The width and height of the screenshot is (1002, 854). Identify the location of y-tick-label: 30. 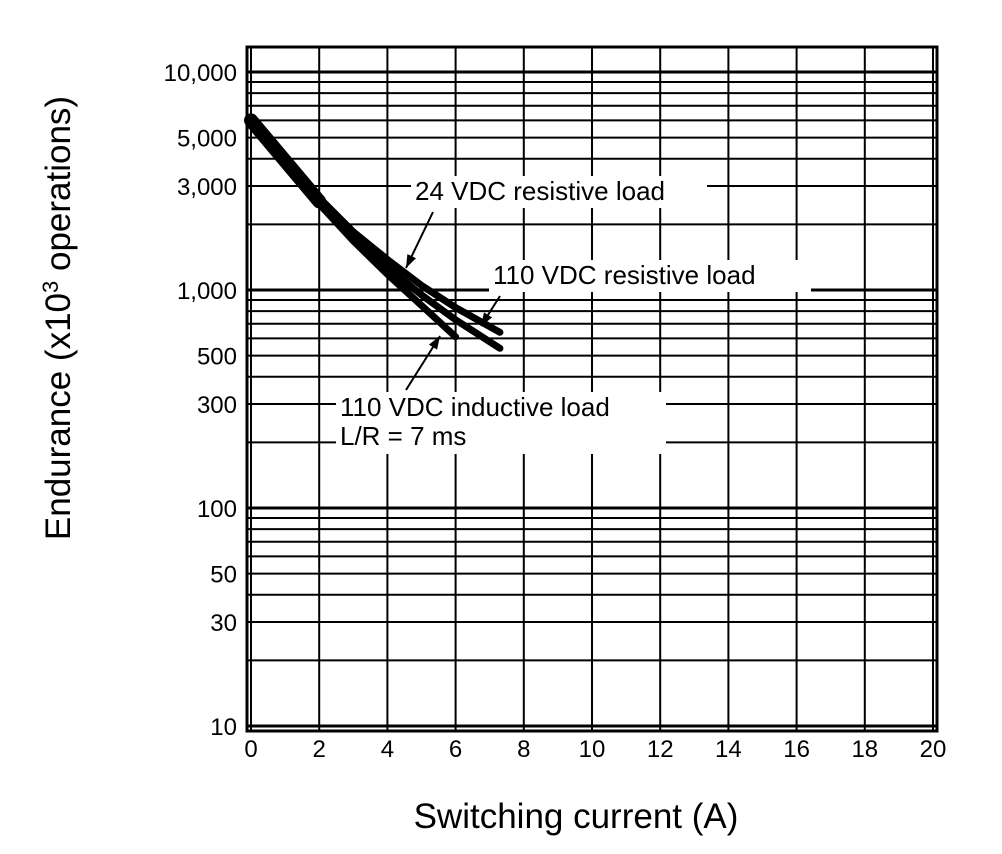
(223, 623).